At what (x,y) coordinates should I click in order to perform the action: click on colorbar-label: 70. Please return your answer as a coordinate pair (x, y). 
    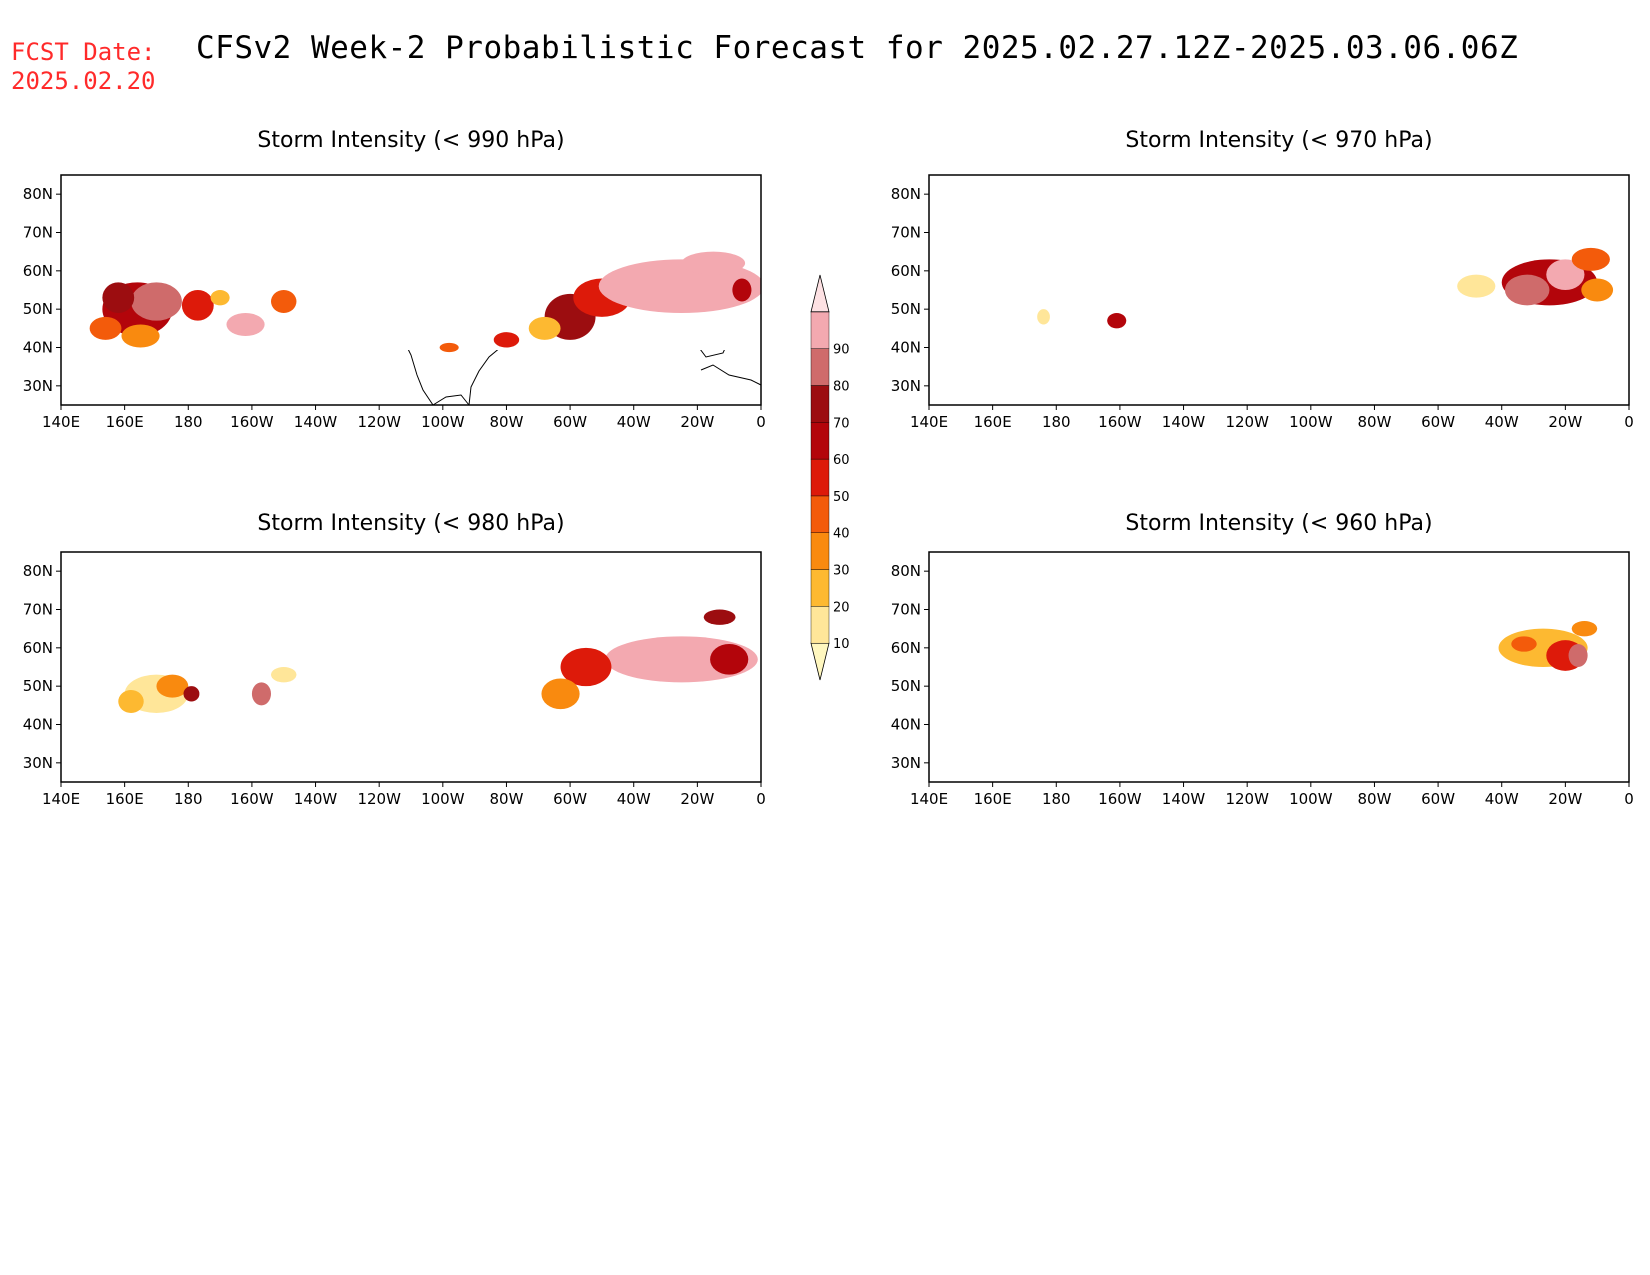
    Looking at the image, I should click on (841, 423).